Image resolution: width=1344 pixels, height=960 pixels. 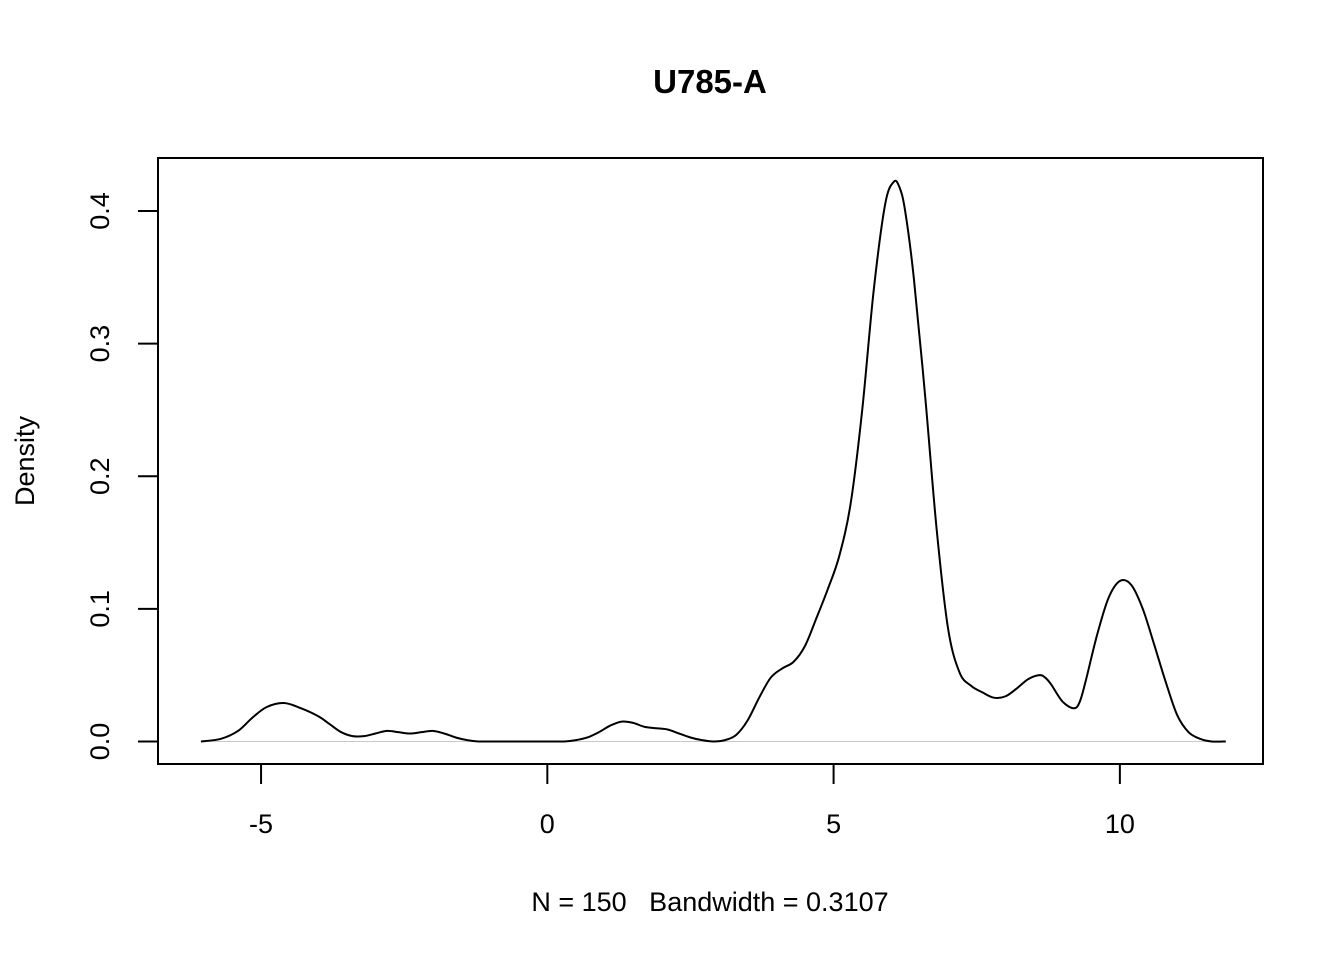 I want to click on x-tick-label: 0, so click(x=547, y=824).